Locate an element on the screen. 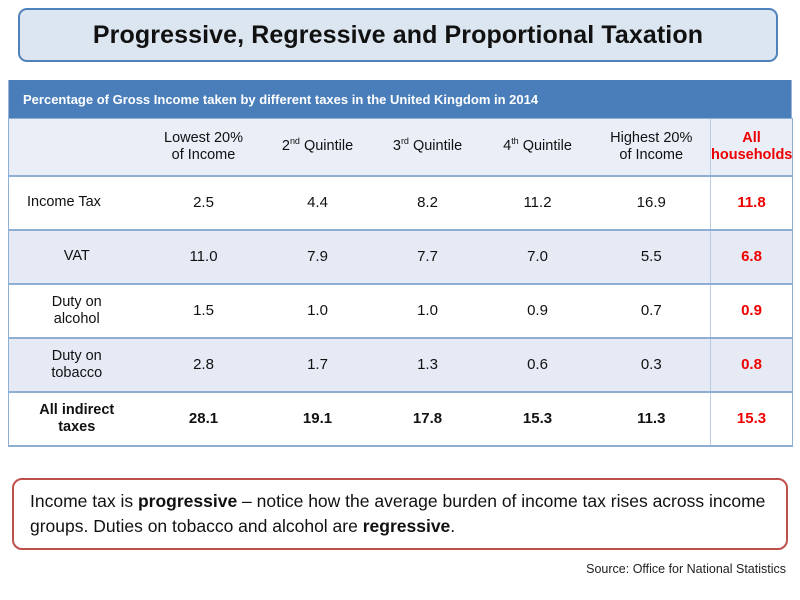  column-header-all-households-line2: households is located at coordinates (752, 155).